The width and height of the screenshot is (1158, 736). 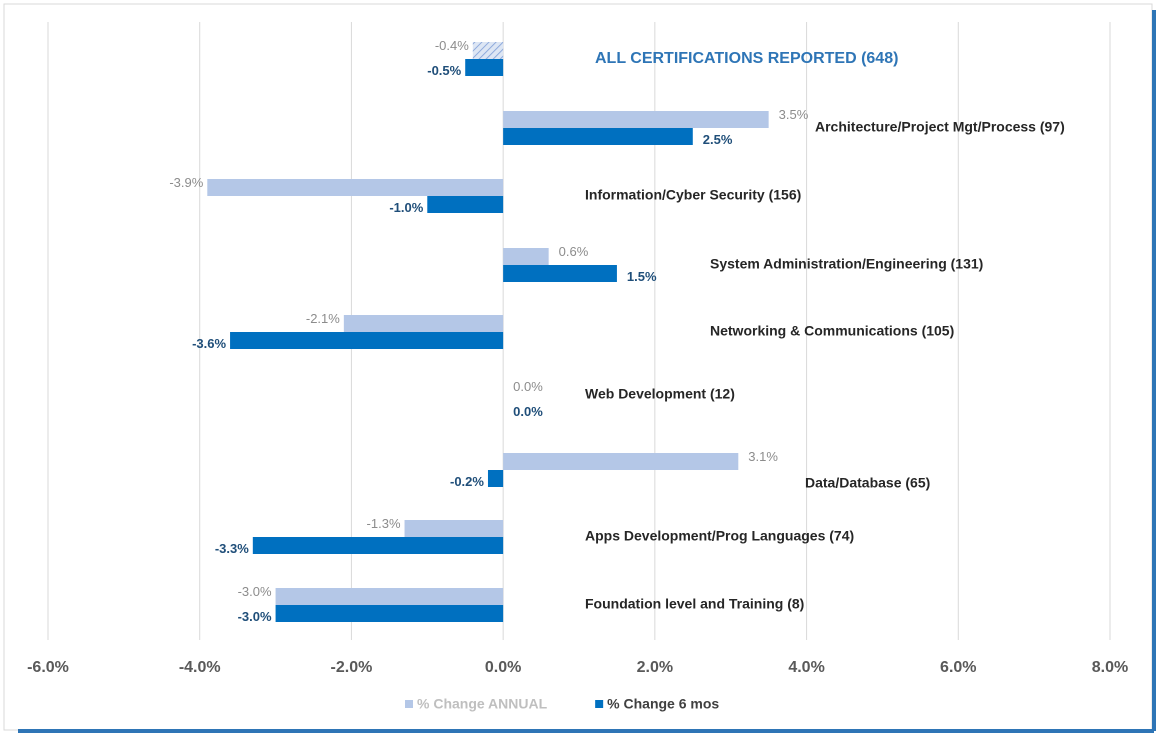 What do you see at coordinates (48, 667) in the screenshot?
I see `x-tick-label: -6.0%` at bounding box center [48, 667].